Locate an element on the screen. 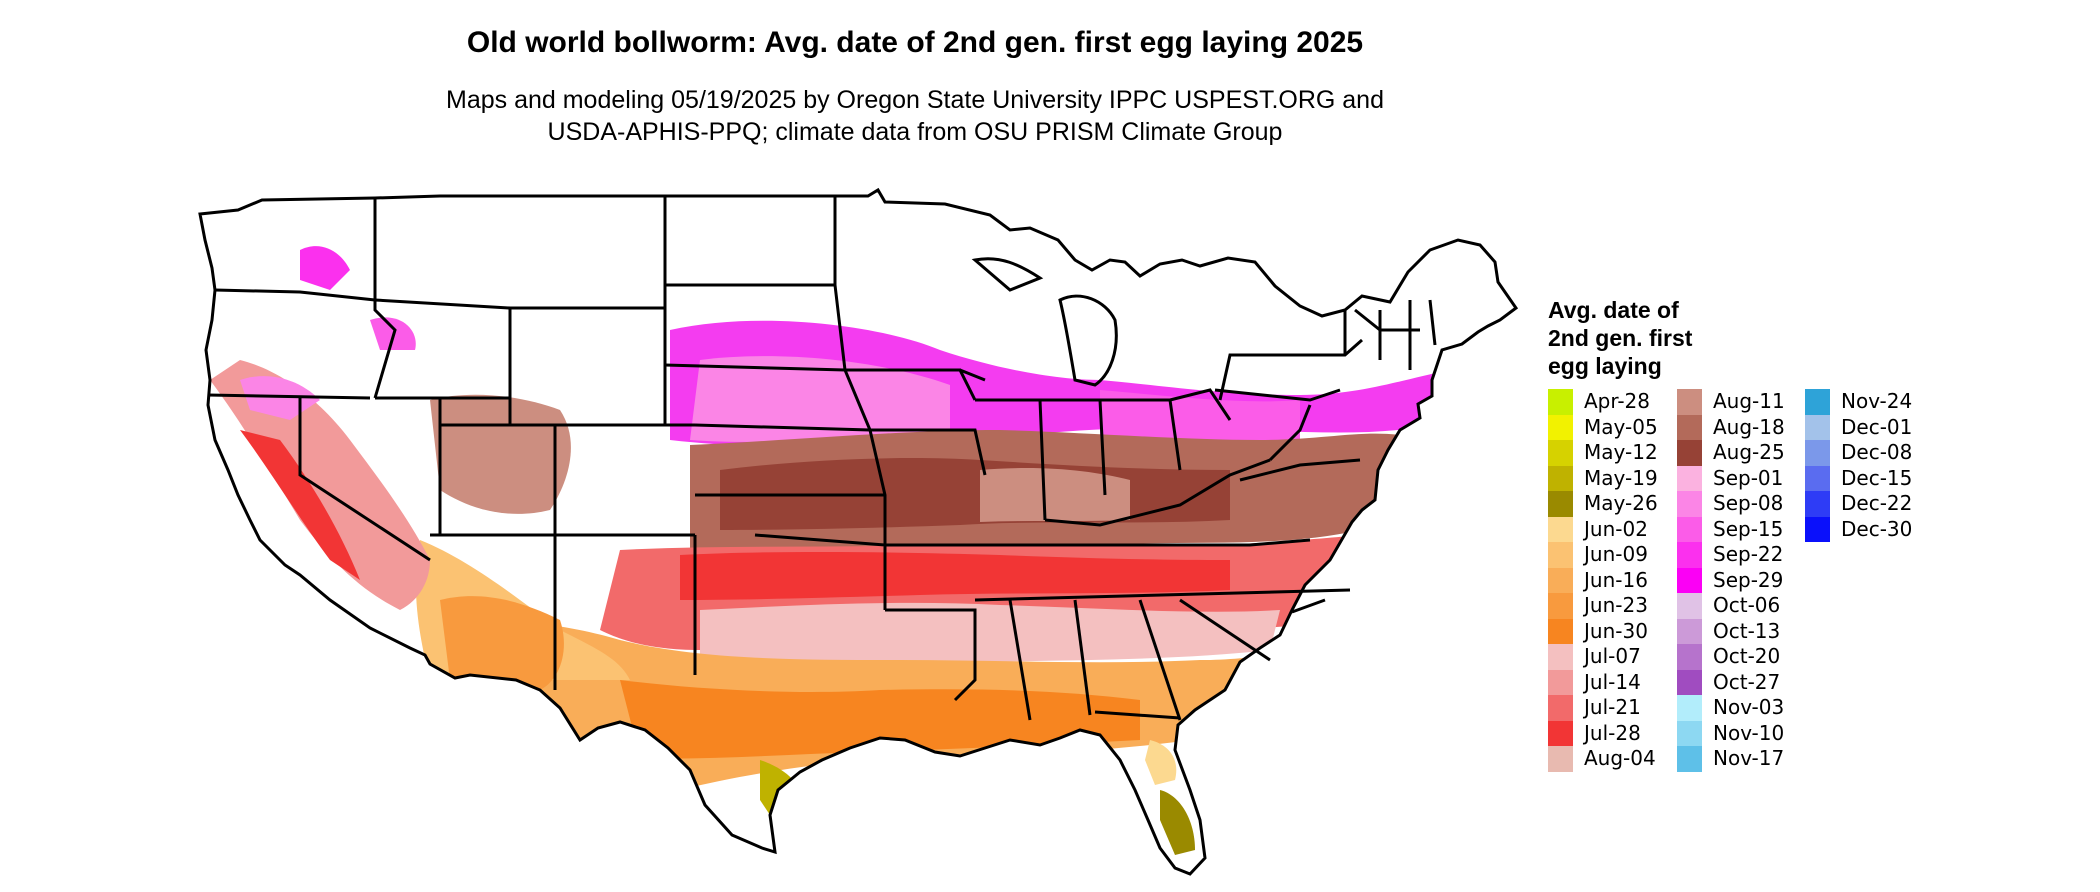  legend-item: Oct-20 is located at coordinates (1731, 657).